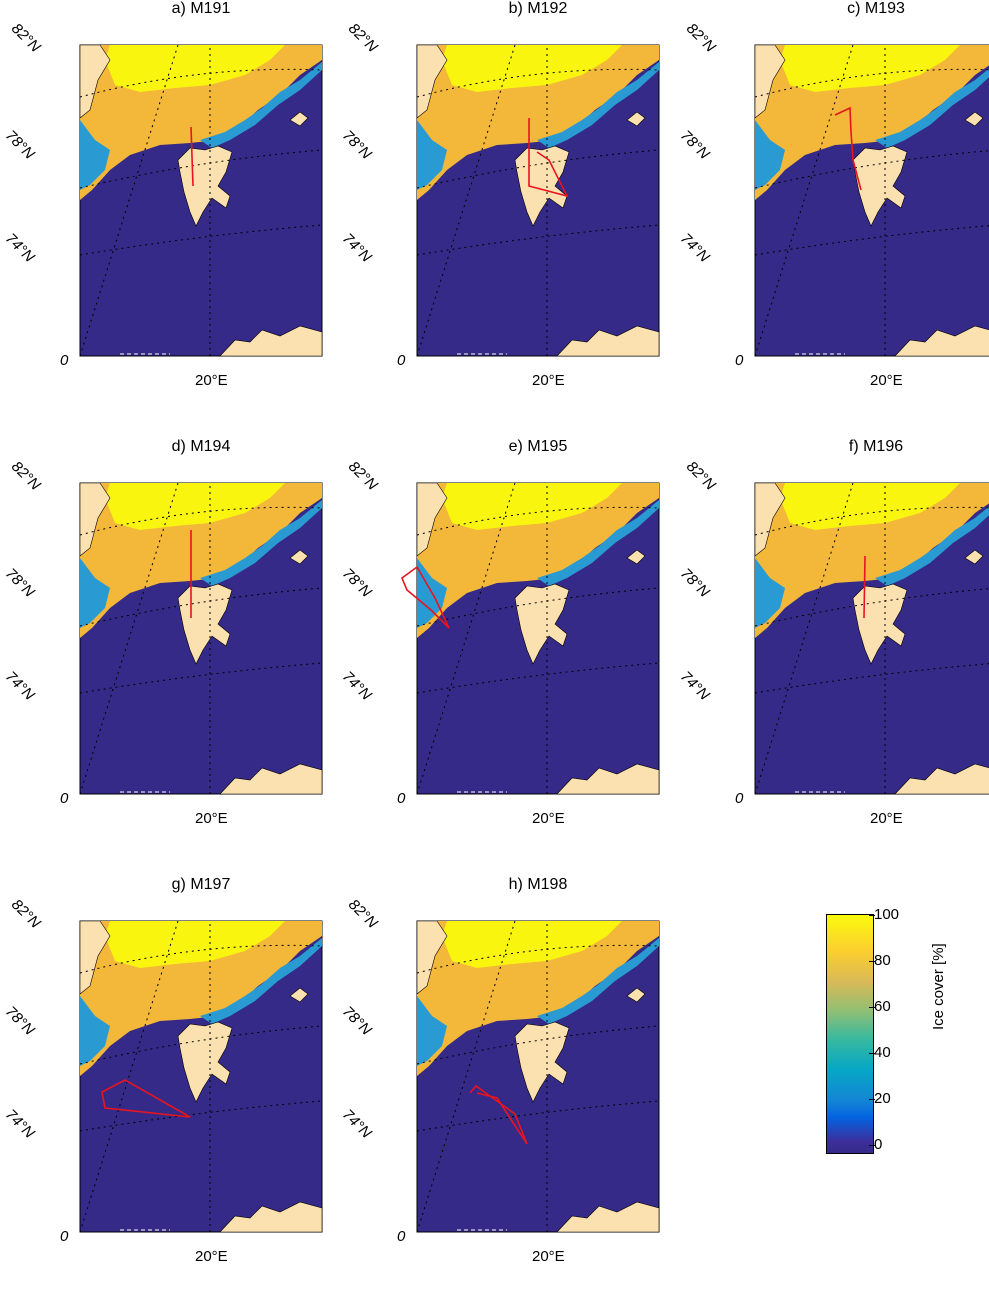 This screenshot has height=1296, width=989. Describe the element at coordinates (538, 446) in the screenshot. I see `panel-title: e) M195` at that location.